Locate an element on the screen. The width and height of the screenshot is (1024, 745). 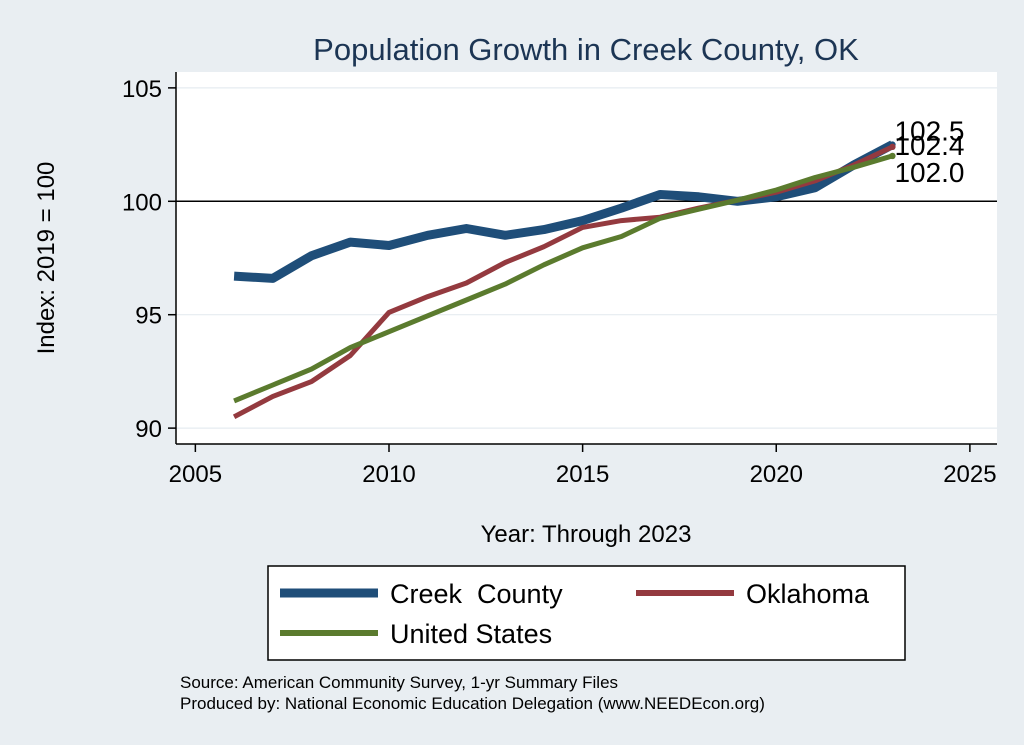
y-tick-label-100: 100 is located at coordinates (142, 202).